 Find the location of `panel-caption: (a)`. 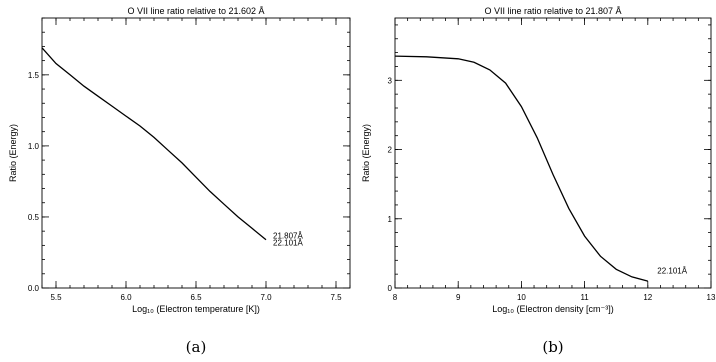

panel-caption: (a) is located at coordinates (196, 347).